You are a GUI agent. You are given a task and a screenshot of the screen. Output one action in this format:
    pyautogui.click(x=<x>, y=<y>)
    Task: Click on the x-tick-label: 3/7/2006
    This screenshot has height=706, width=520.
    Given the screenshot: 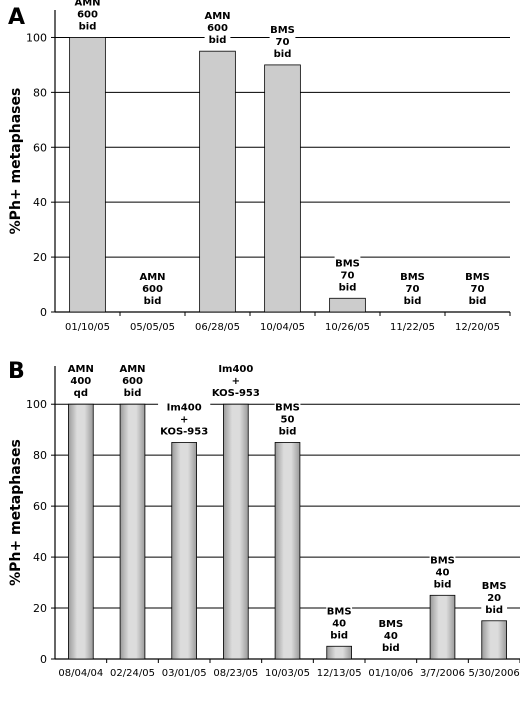 What is the action you would take?
    pyautogui.click(x=442, y=673)
    